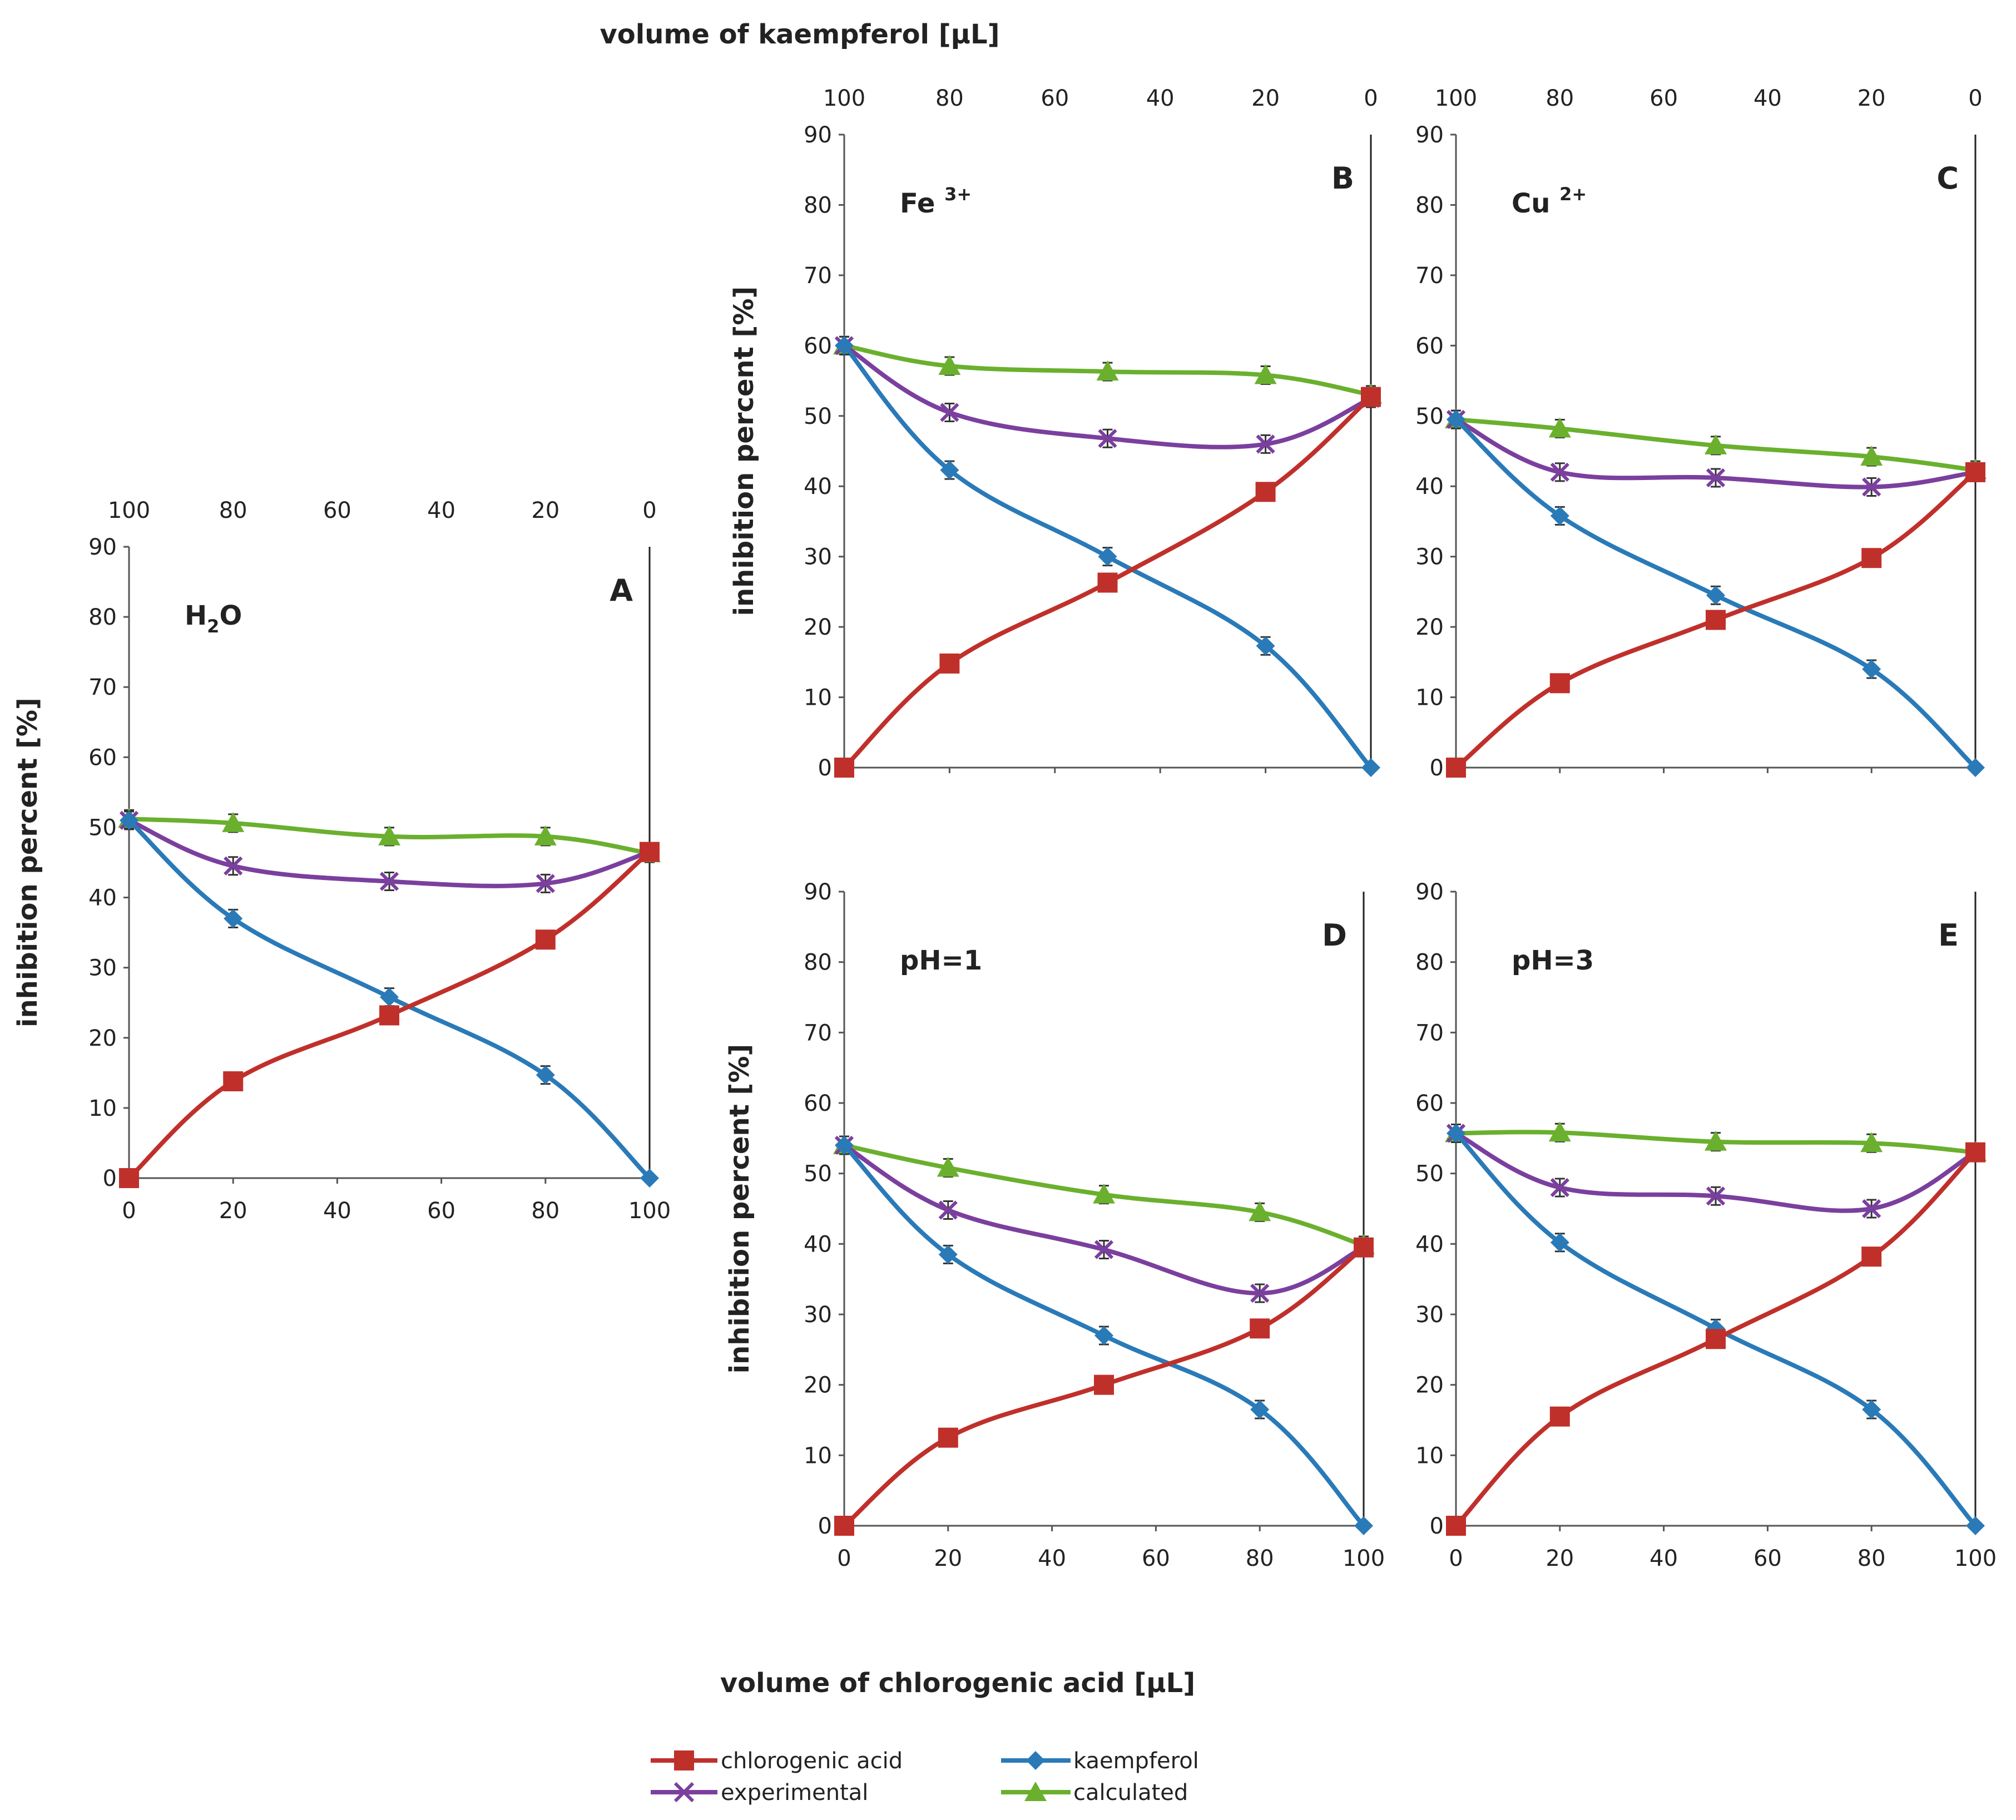 Image resolution: width=2016 pixels, height=1820 pixels. What do you see at coordinates (744, 451) in the screenshot?
I see `y-axis-title: inhibition percent [%]` at bounding box center [744, 451].